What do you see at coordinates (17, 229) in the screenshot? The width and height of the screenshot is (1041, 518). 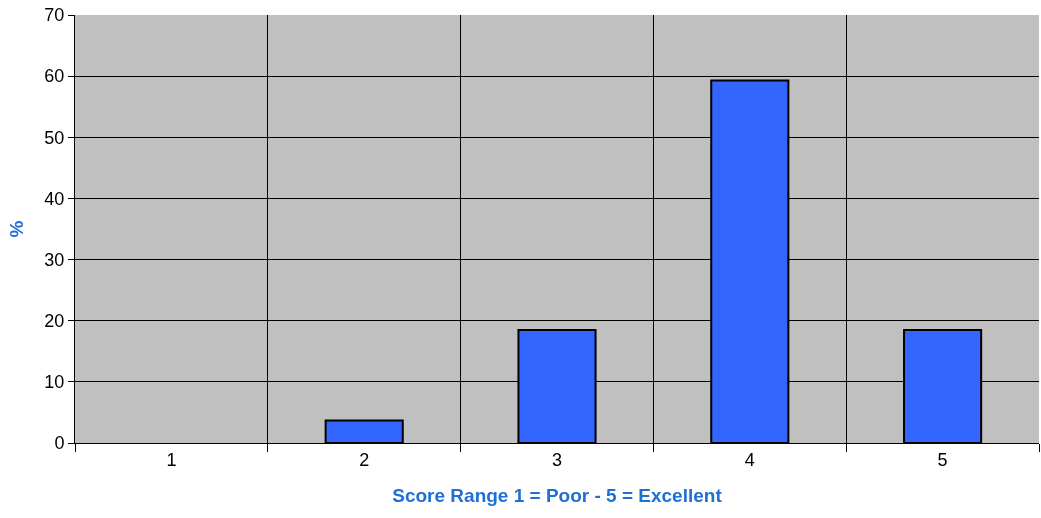 I see `y-axis-title: %` at bounding box center [17, 229].